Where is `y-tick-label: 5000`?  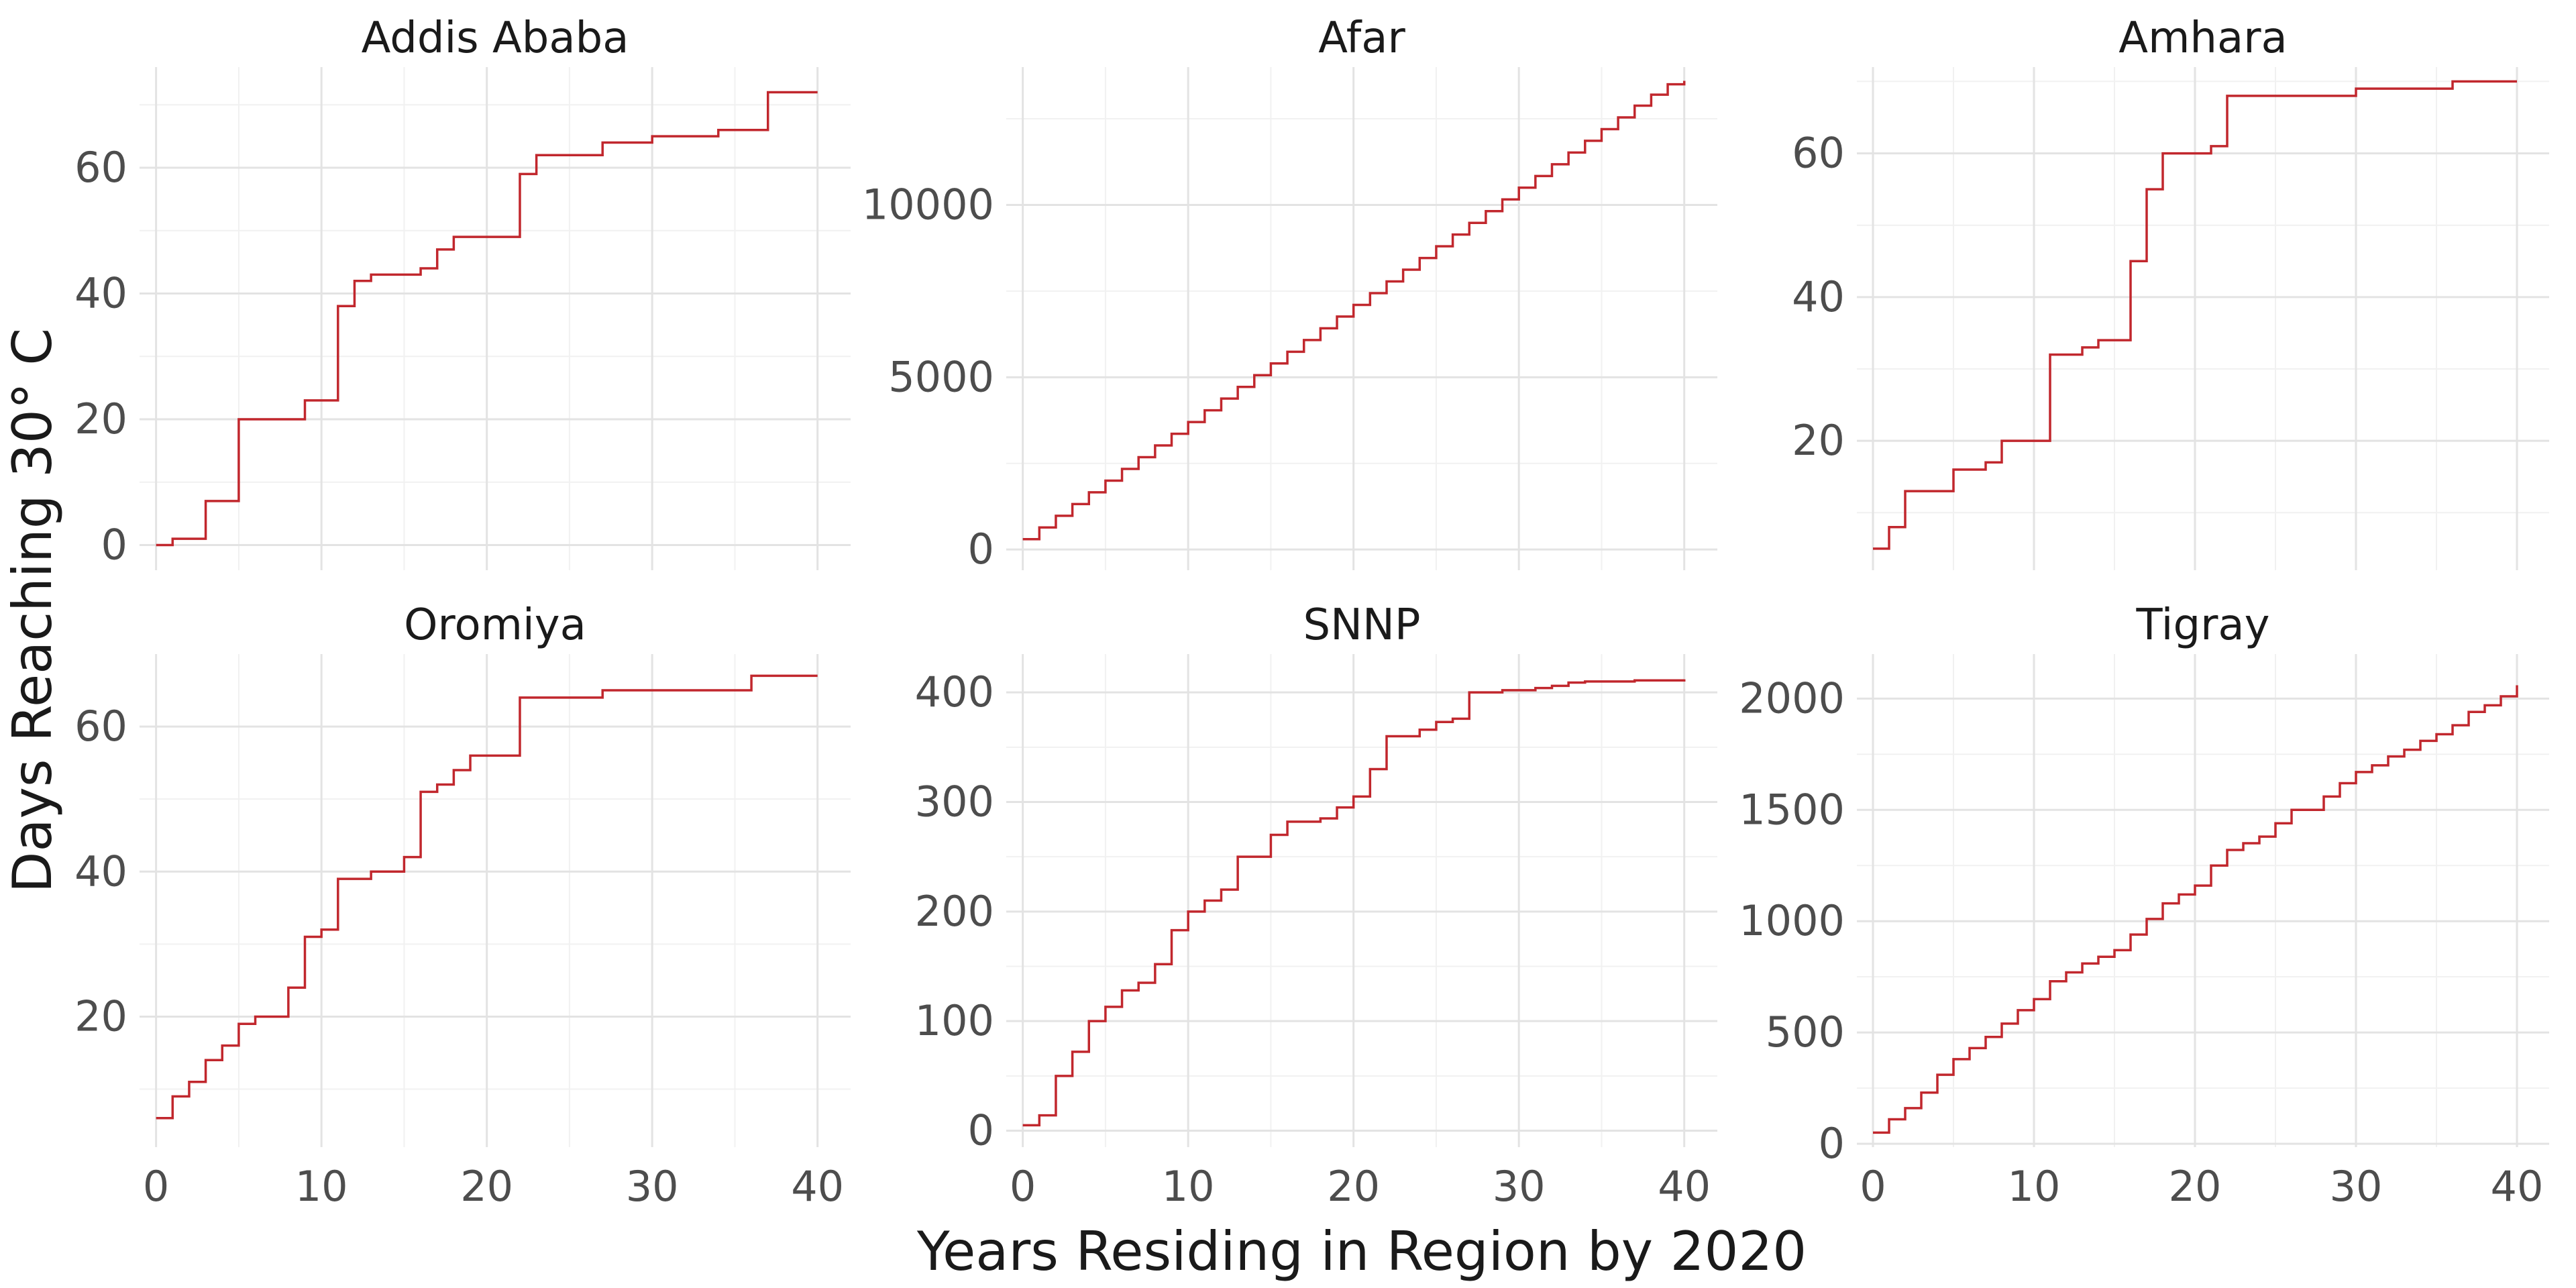 y-tick-label: 5000 is located at coordinates (941, 376).